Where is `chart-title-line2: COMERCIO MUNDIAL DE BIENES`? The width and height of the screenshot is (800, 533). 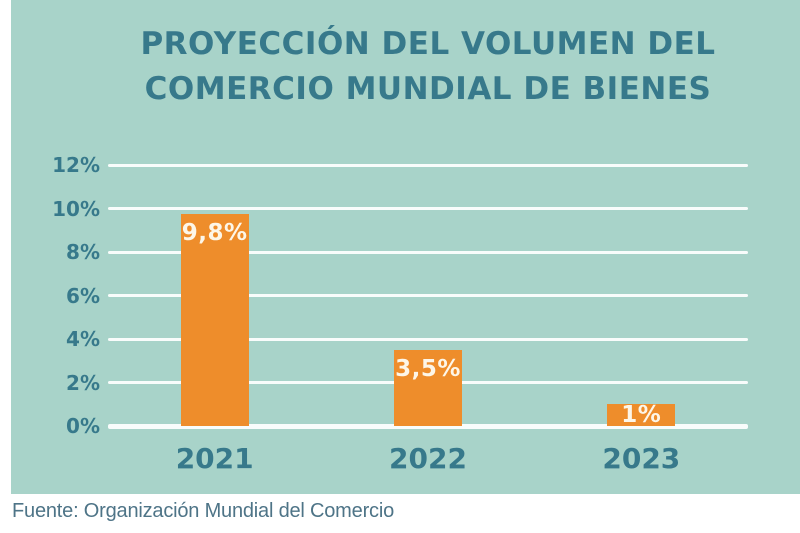 chart-title-line2: COMERCIO MUNDIAL DE BIENES is located at coordinates (428, 89).